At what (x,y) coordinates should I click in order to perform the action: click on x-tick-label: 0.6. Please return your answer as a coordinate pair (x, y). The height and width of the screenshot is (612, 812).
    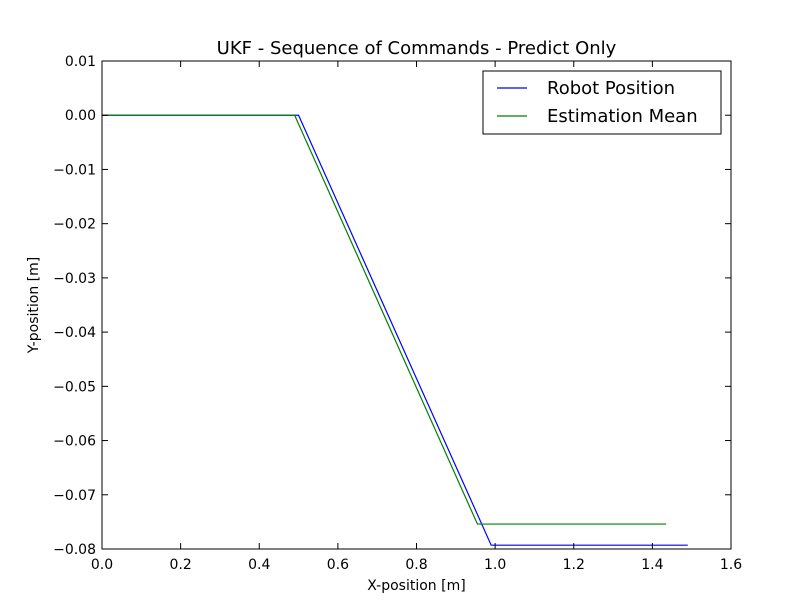
    Looking at the image, I should click on (338, 565).